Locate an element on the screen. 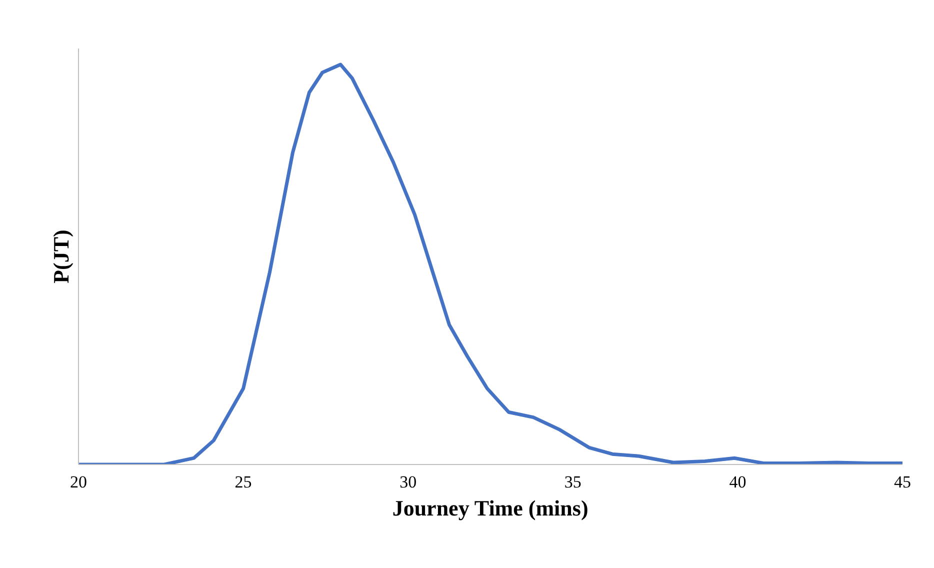  x-tick-label: 40 is located at coordinates (737, 482).